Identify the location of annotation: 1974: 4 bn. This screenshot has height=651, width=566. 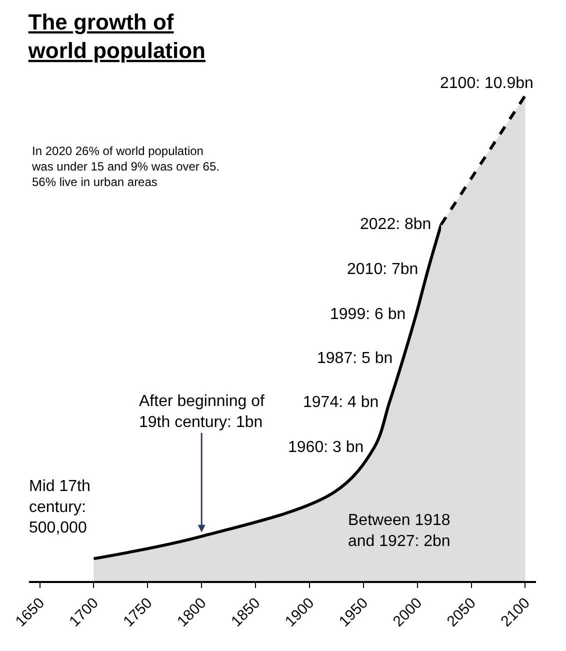
(341, 402).